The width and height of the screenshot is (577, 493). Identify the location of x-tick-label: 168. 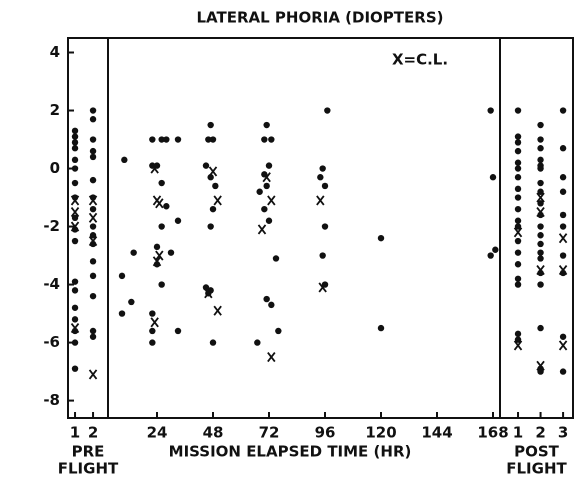
(492, 433).